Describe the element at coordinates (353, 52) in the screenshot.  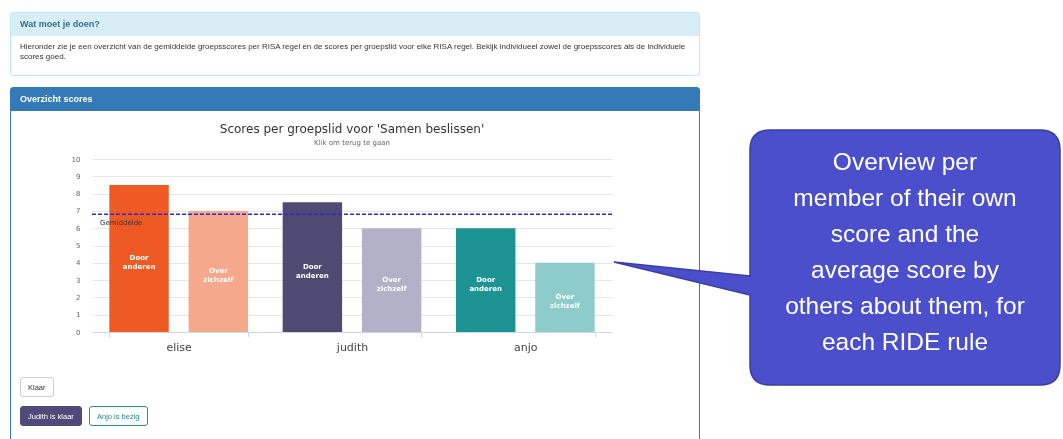
I see `text: Hieronder zie je een overzicht van de gemiddelde groepsscores per RISA regel en de scores per groepslid voor elke RISA regel. Bekijk individueel zowel de groepsscores als de individuele scores goed.` at that location.